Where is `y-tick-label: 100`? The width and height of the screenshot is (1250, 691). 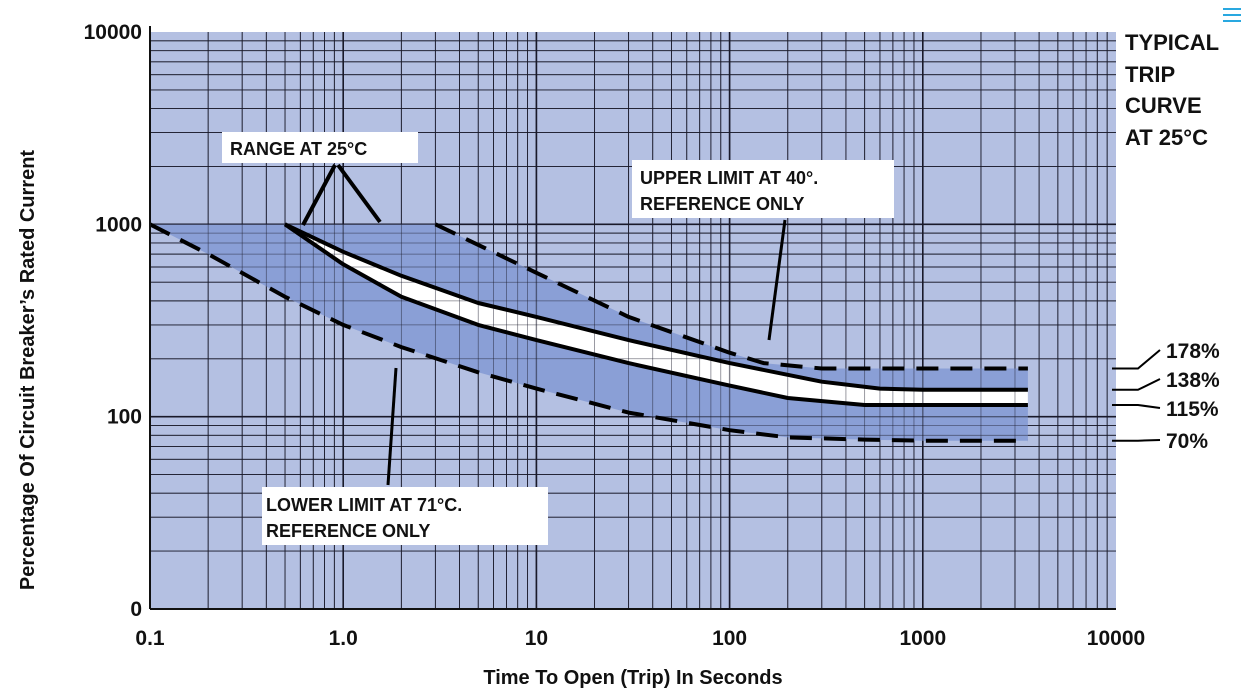
y-tick-label: 100 is located at coordinates (124, 417).